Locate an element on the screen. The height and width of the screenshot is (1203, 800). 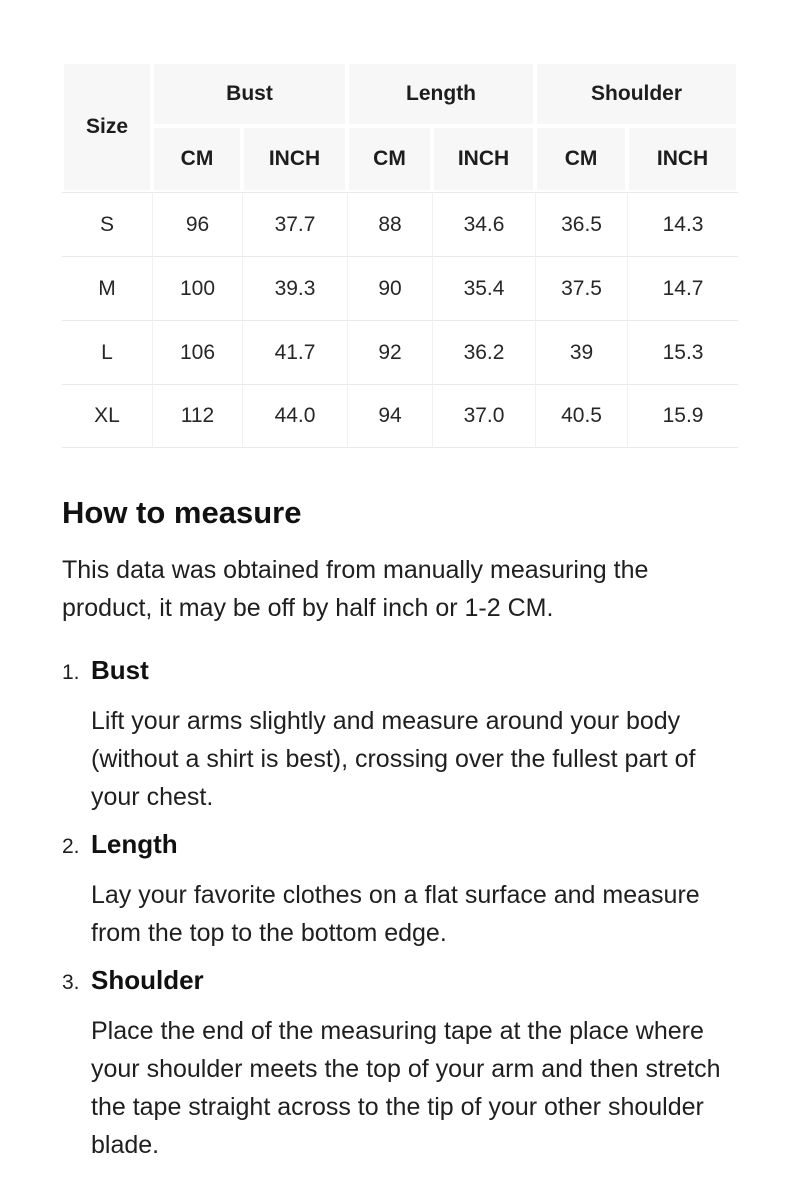
value-cell: 37.7 is located at coordinates (295, 224).